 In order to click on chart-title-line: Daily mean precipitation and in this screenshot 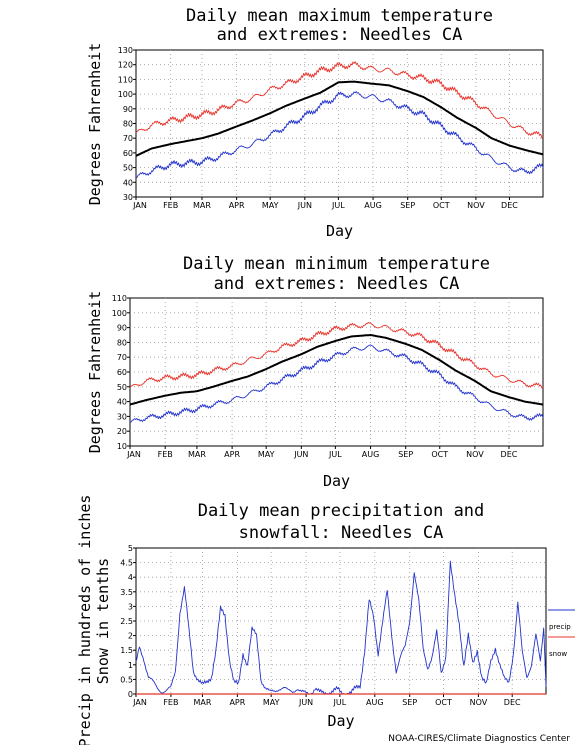, I will do `click(341, 511)`.